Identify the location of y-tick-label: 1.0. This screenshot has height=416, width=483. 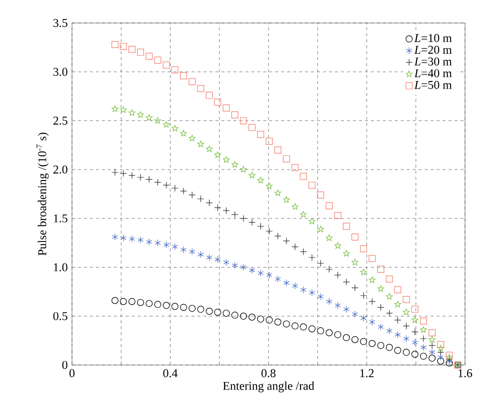
(61, 267).